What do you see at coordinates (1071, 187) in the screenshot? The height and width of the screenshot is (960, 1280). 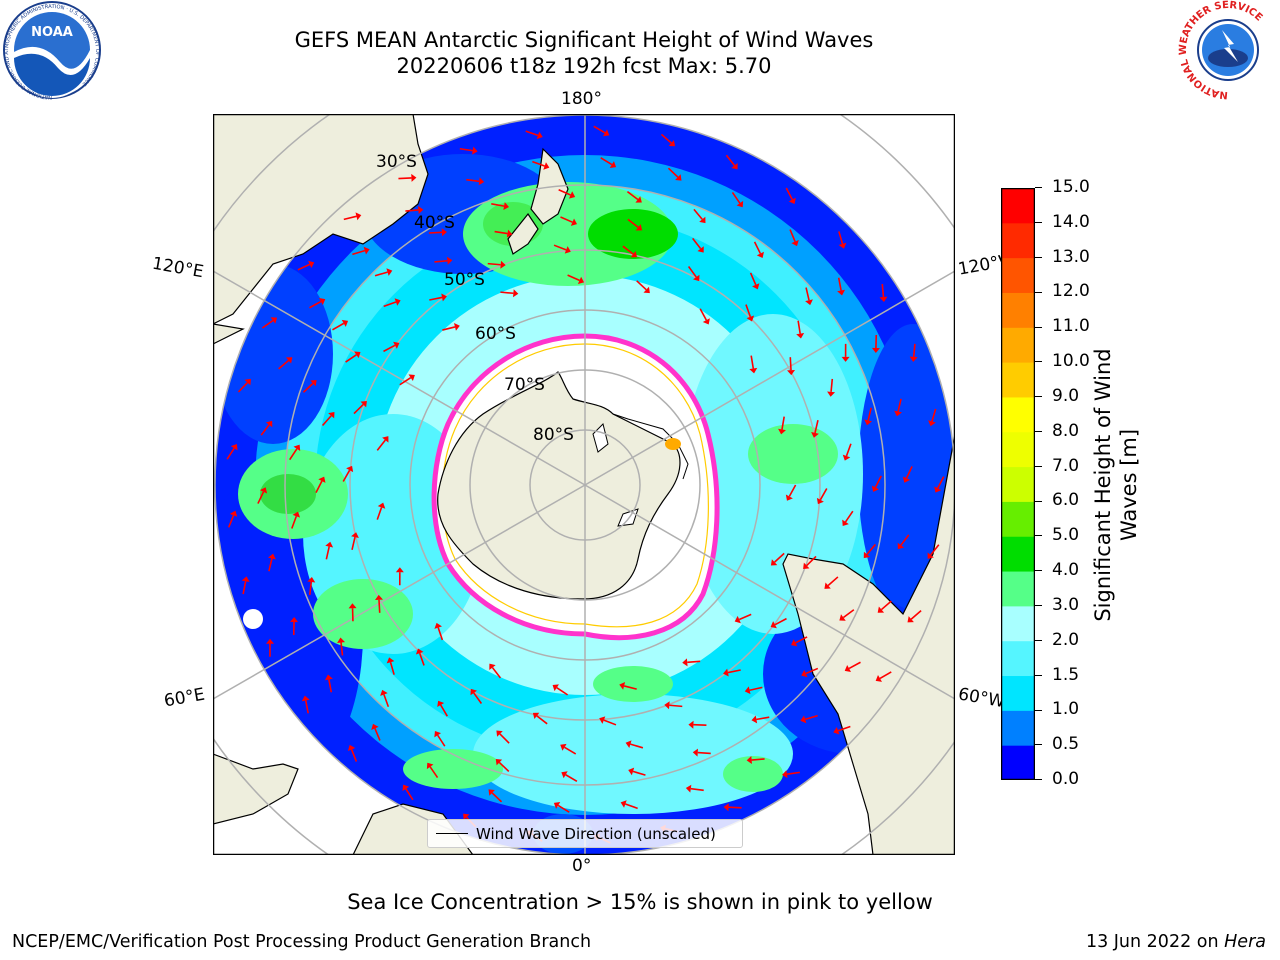 I see `colorbar-tick-label: 15.0` at bounding box center [1071, 187].